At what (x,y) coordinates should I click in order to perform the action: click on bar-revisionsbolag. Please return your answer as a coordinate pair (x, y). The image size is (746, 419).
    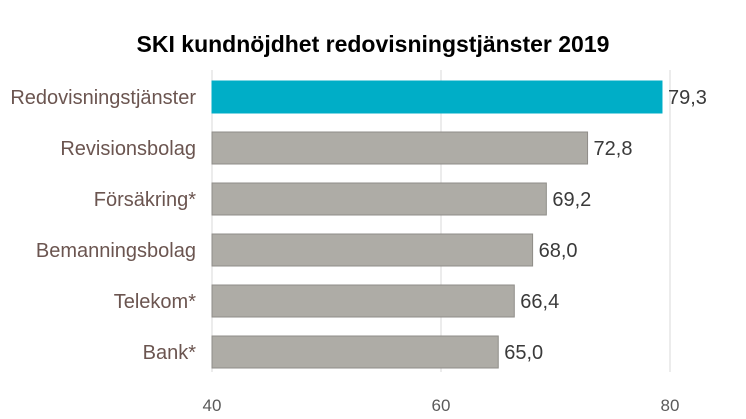
    Looking at the image, I should click on (400, 148).